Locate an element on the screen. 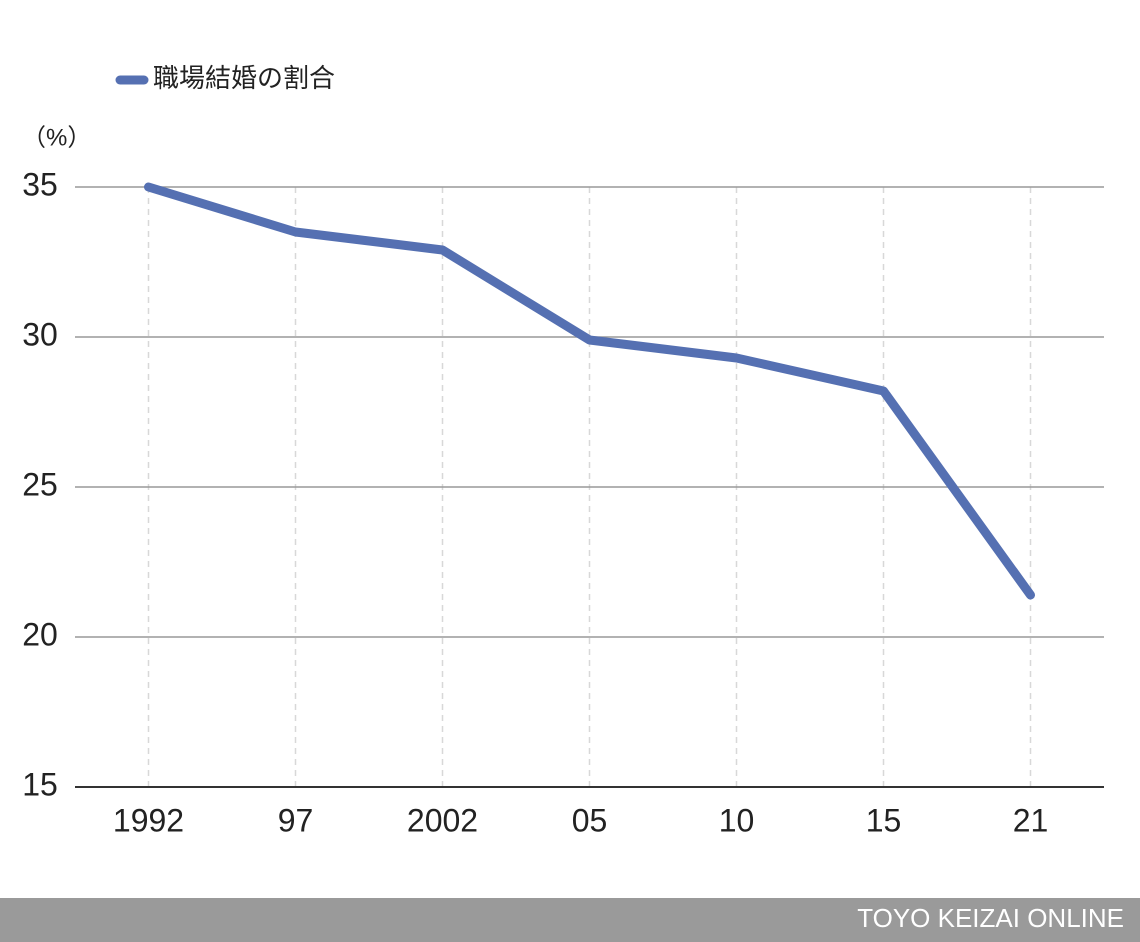 The width and height of the screenshot is (1140, 942). footer-band is located at coordinates (570, 920).